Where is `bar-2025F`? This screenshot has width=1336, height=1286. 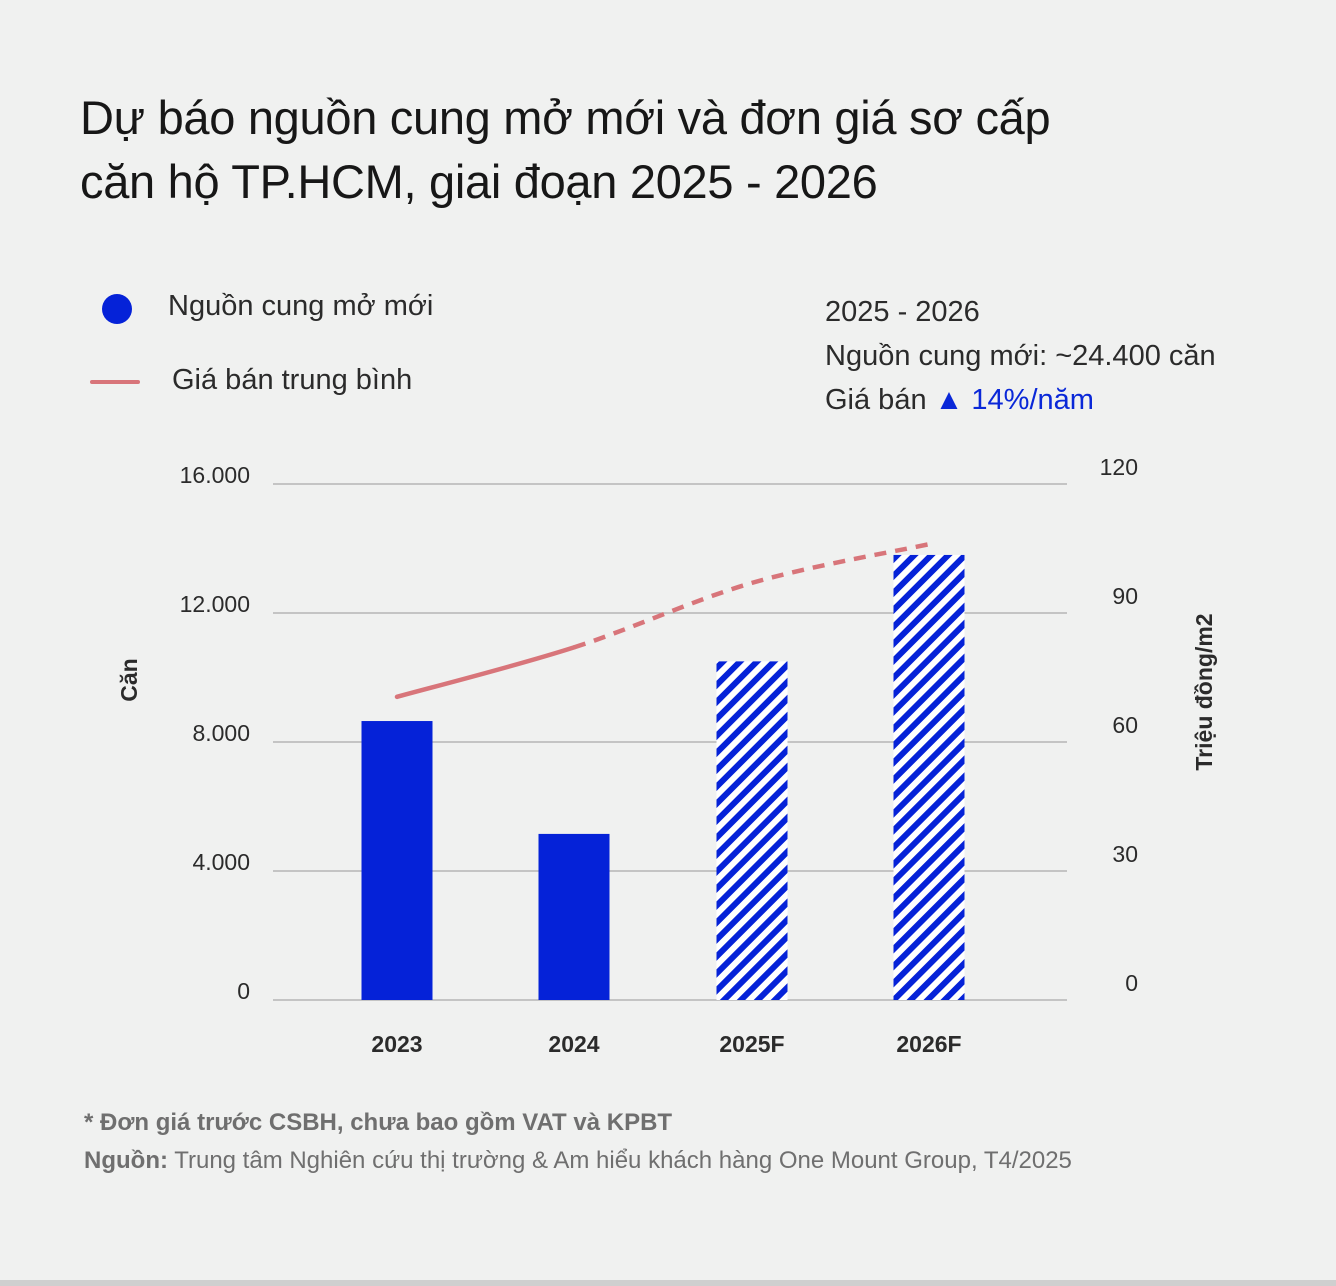 bar-2025F is located at coordinates (752, 830).